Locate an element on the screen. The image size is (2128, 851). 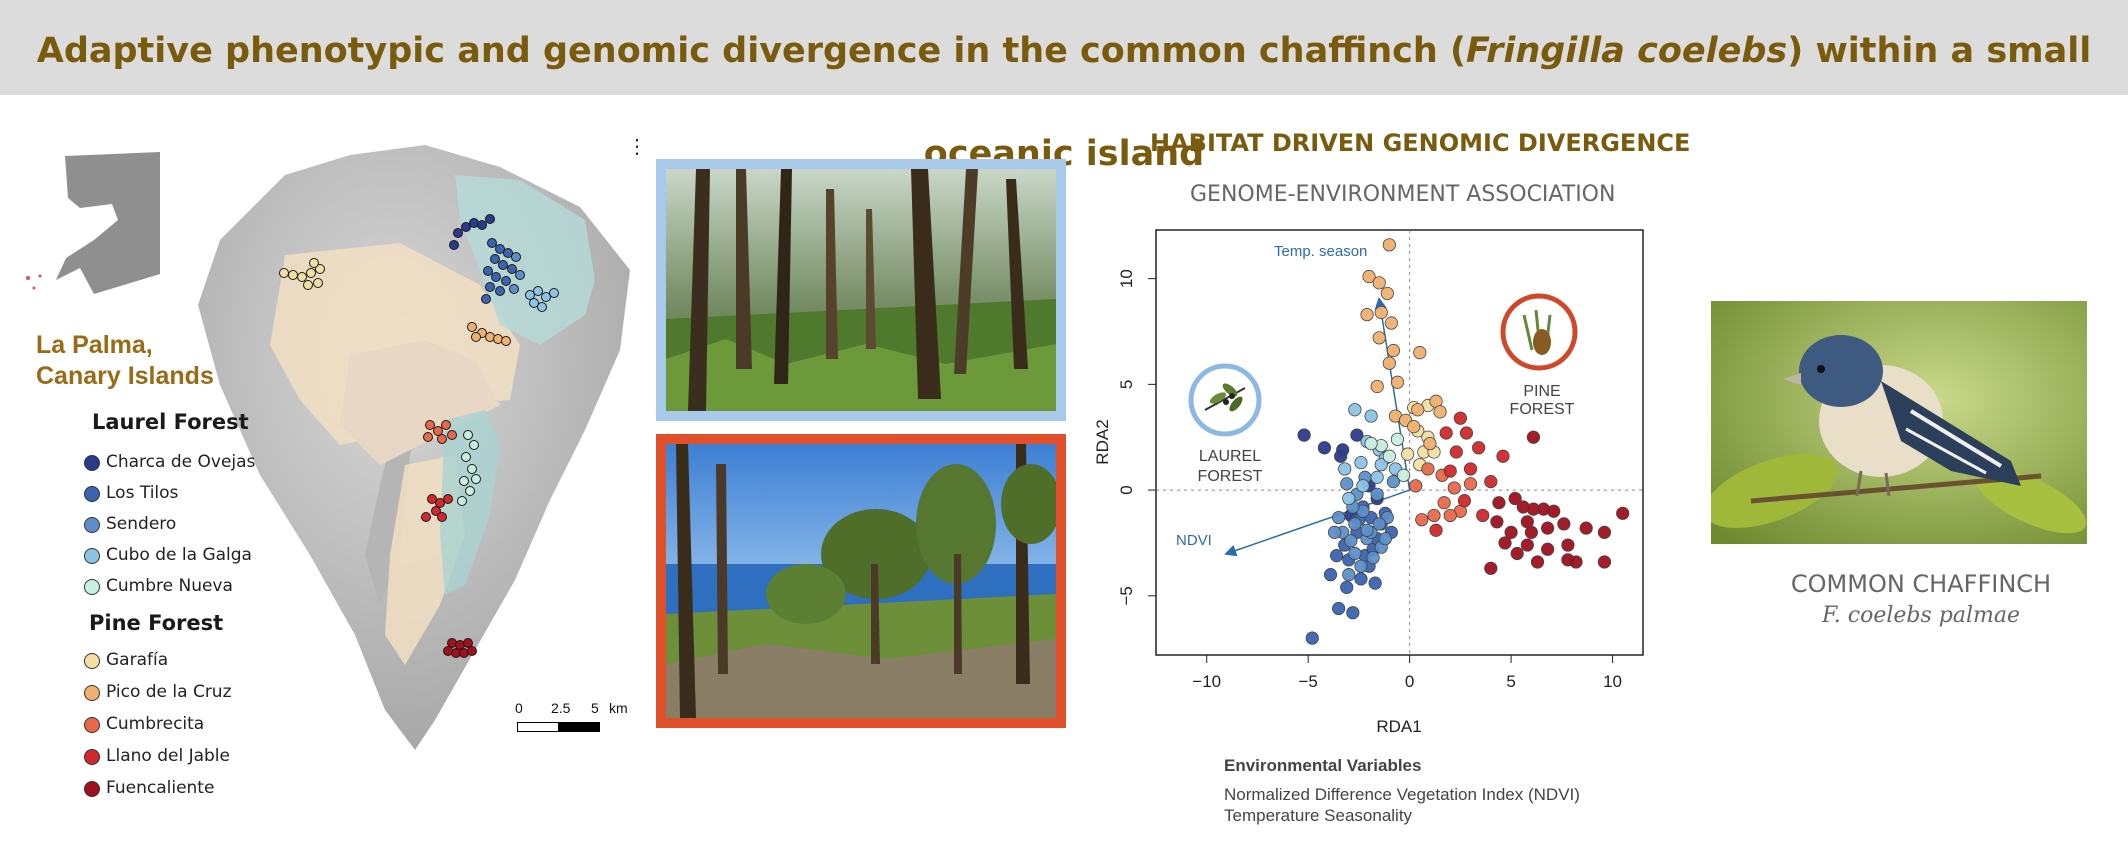
island-label: La Palma, Canary Islands is located at coordinates (125, 361).